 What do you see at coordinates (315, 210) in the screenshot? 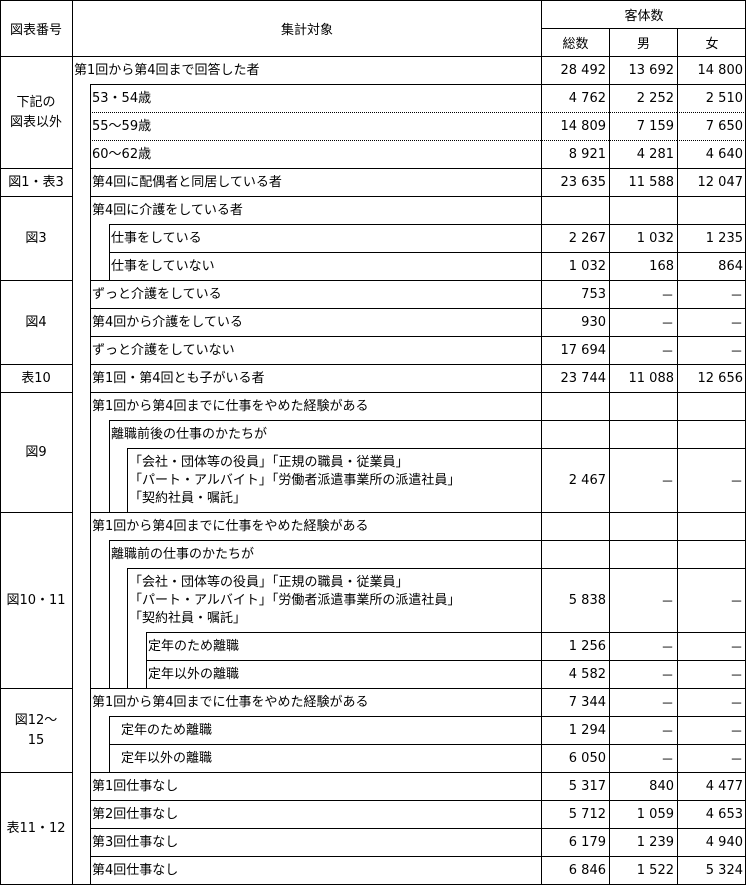
I see `row-label: 第4回に介護をしている者` at bounding box center [315, 210].